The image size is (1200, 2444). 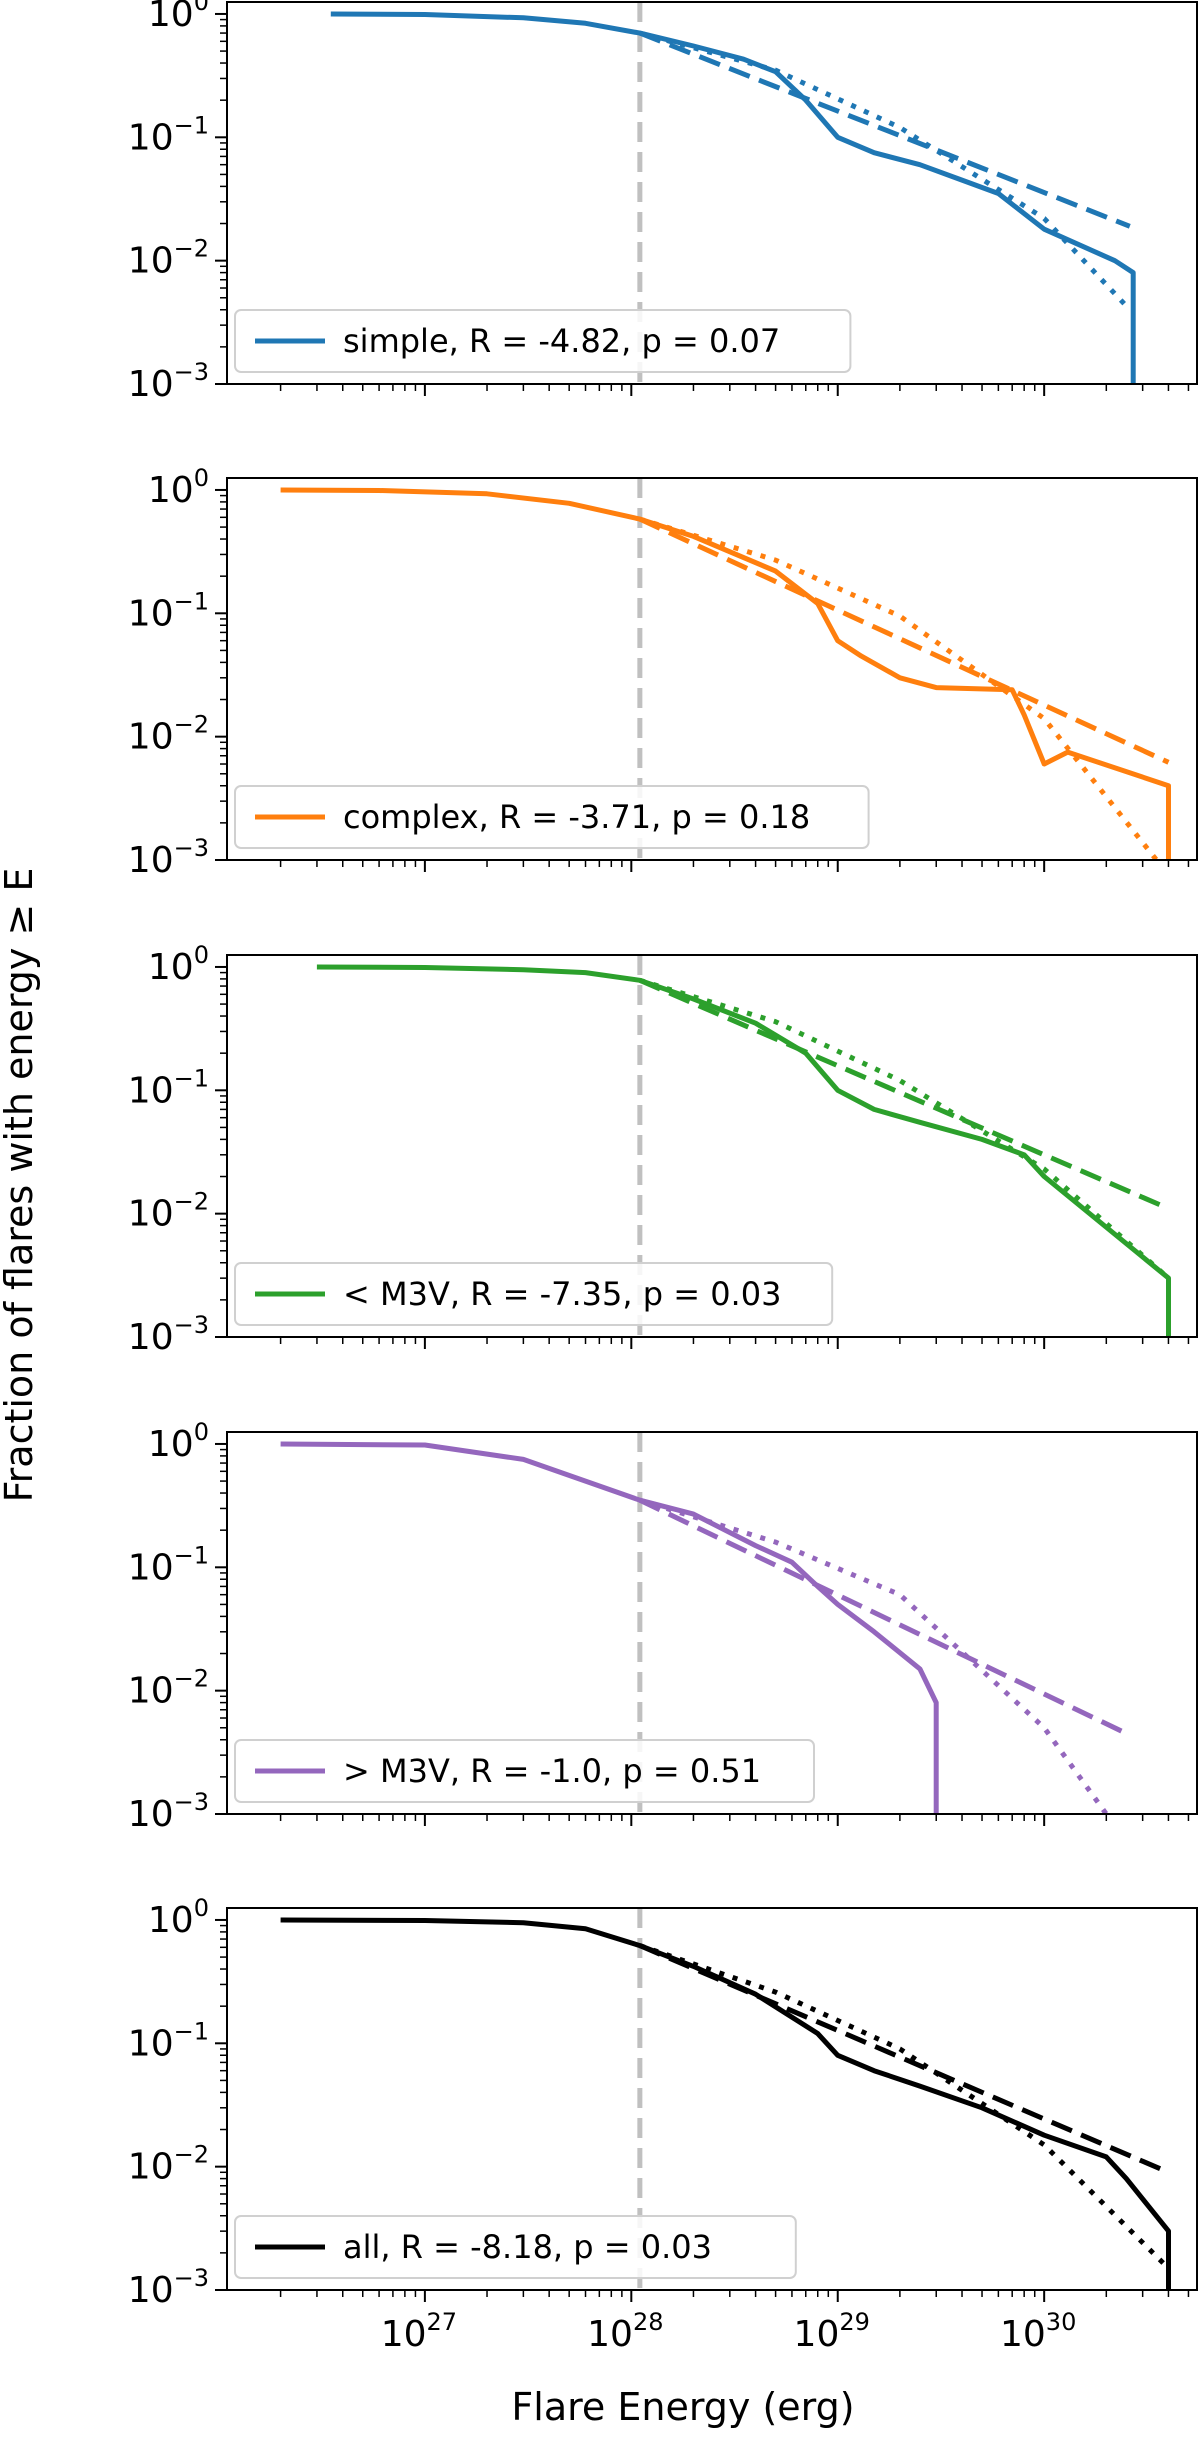 What do you see at coordinates (562, 1294) in the screenshot?
I see `legend-label: < M3V, R = -7.35, p = 0.03` at bounding box center [562, 1294].